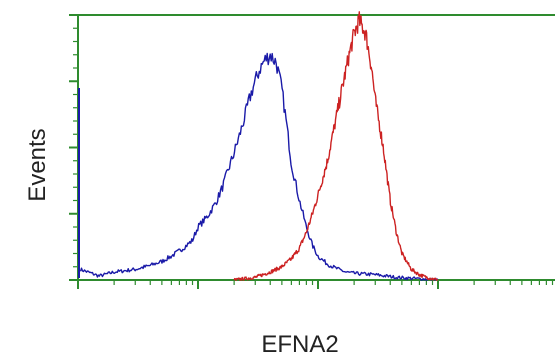 The height and width of the screenshot is (362, 555). I want to click on x-axis-label: EFNA2, so click(299, 344).